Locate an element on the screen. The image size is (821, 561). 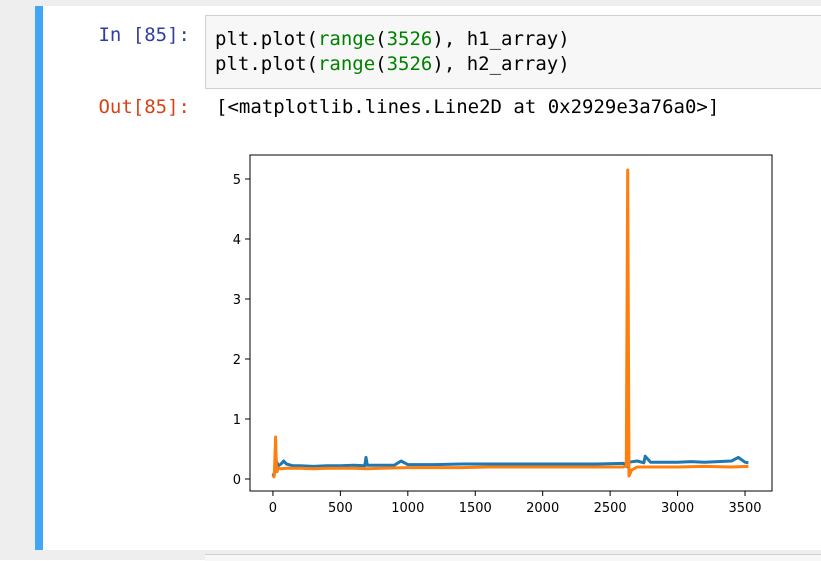
x-tick-label: 1500 is located at coordinates (475, 508).